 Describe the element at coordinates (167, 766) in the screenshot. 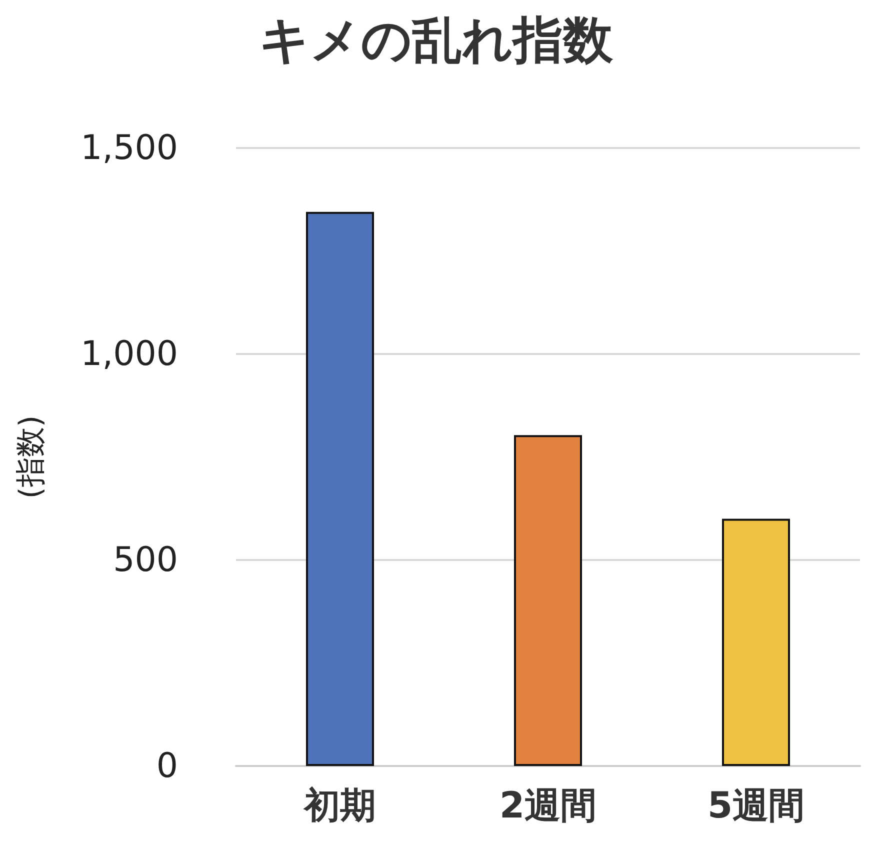

I see `y-tick-label: 0` at that location.